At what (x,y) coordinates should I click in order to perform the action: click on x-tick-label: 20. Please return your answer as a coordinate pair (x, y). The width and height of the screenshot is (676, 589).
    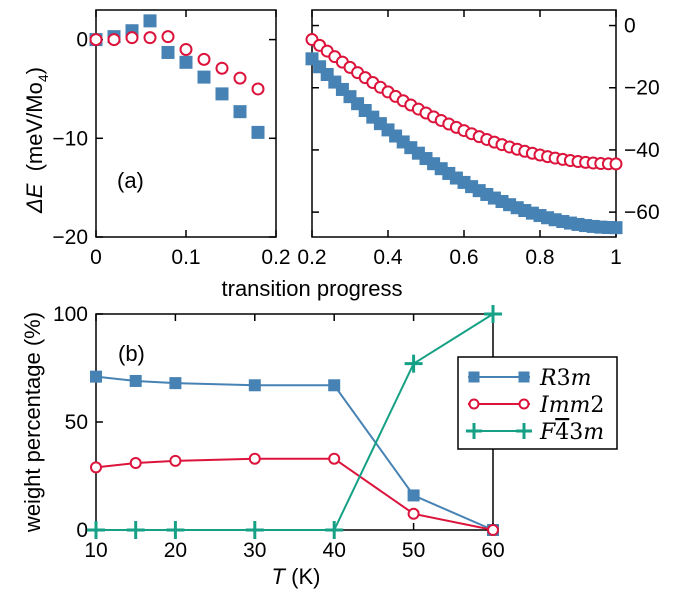
    Looking at the image, I should click on (175, 550).